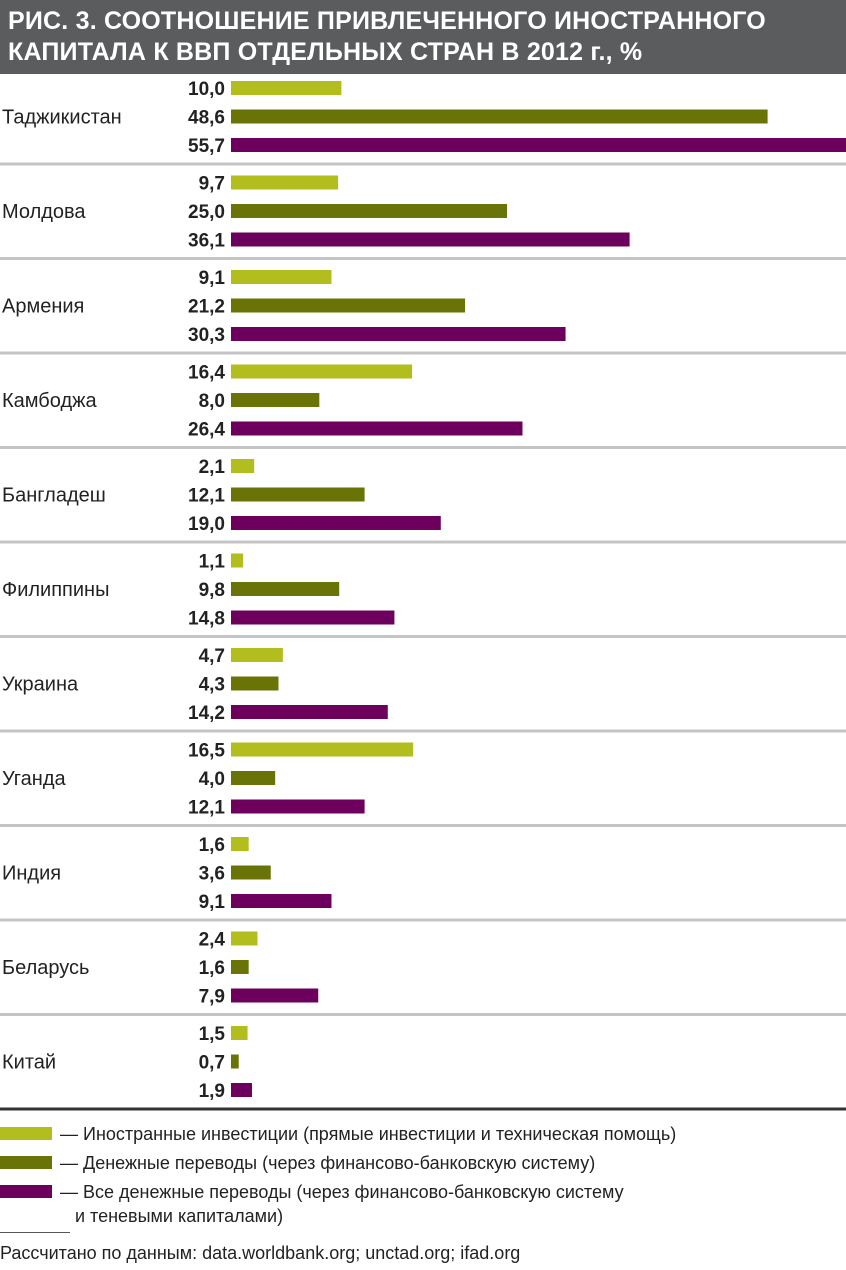  I want to click on legend-label-line-2: и теневыми капиталами), so click(179, 1216).